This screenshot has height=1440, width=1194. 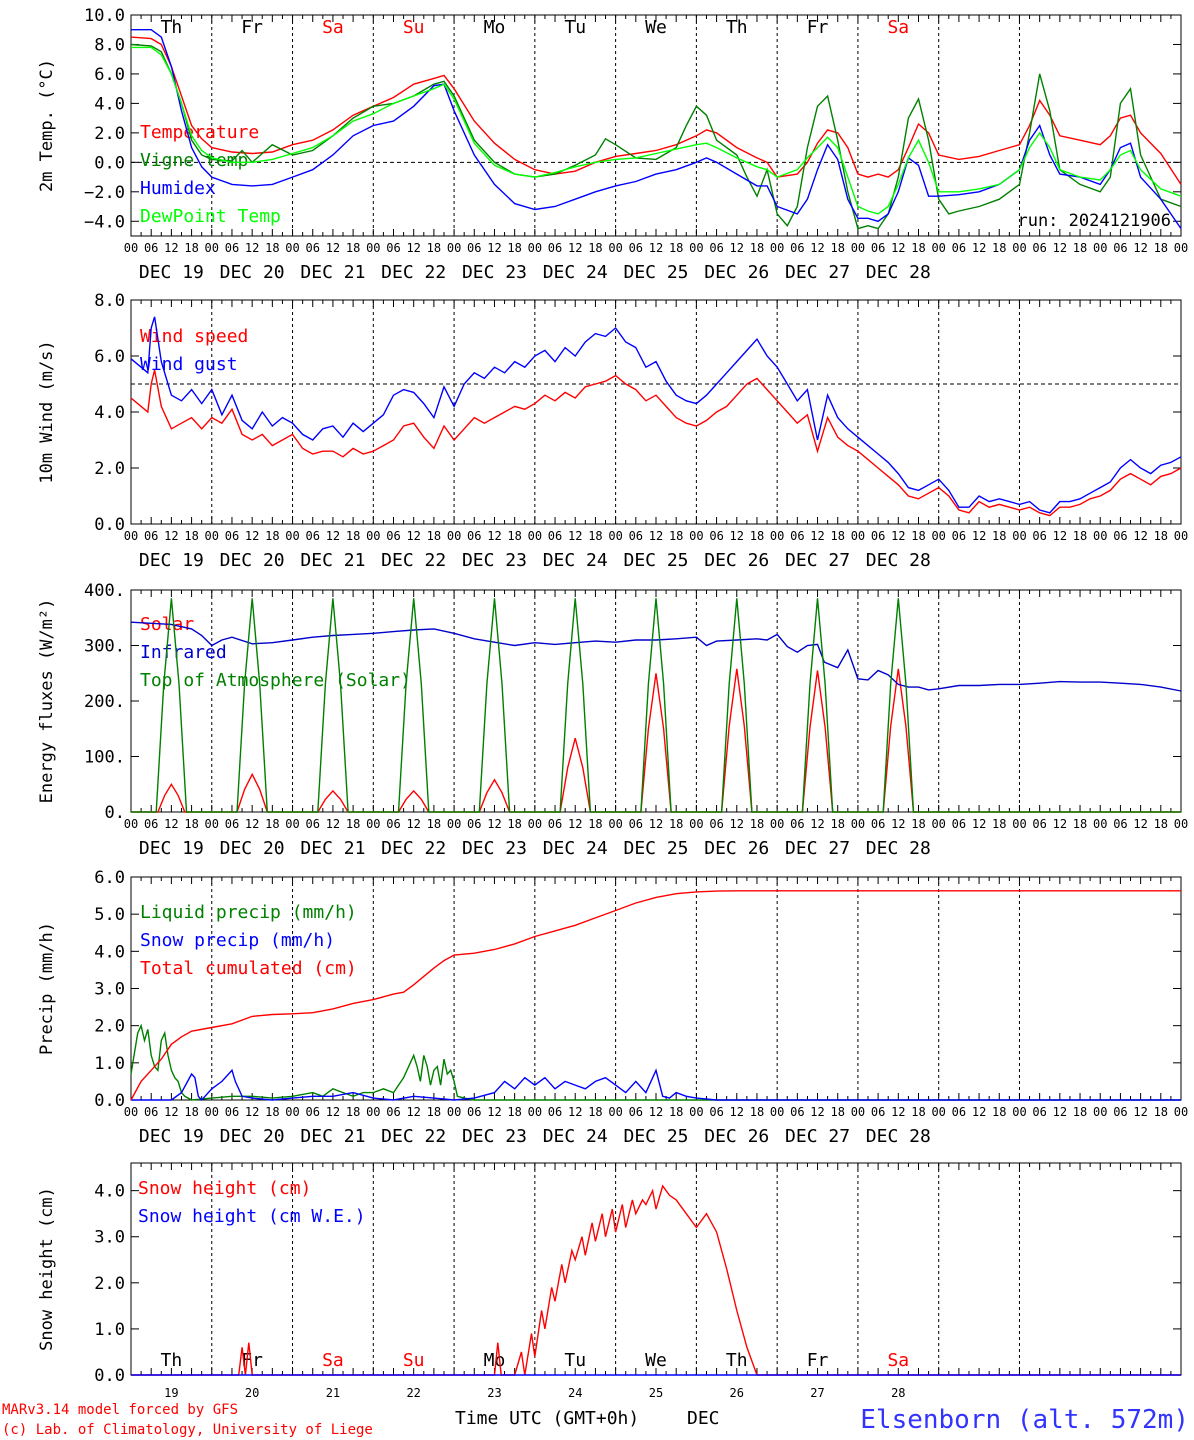 I want to click on y-tick-label: −2.0, so click(x=104, y=193).